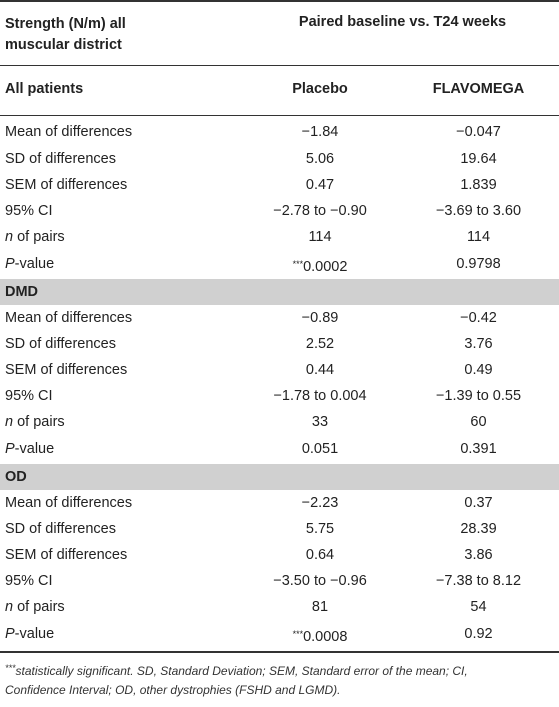 This screenshot has height=707, width=559. What do you see at coordinates (320, 318) in the screenshot?
I see `placebo-value: −0.89` at bounding box center [320, 318].